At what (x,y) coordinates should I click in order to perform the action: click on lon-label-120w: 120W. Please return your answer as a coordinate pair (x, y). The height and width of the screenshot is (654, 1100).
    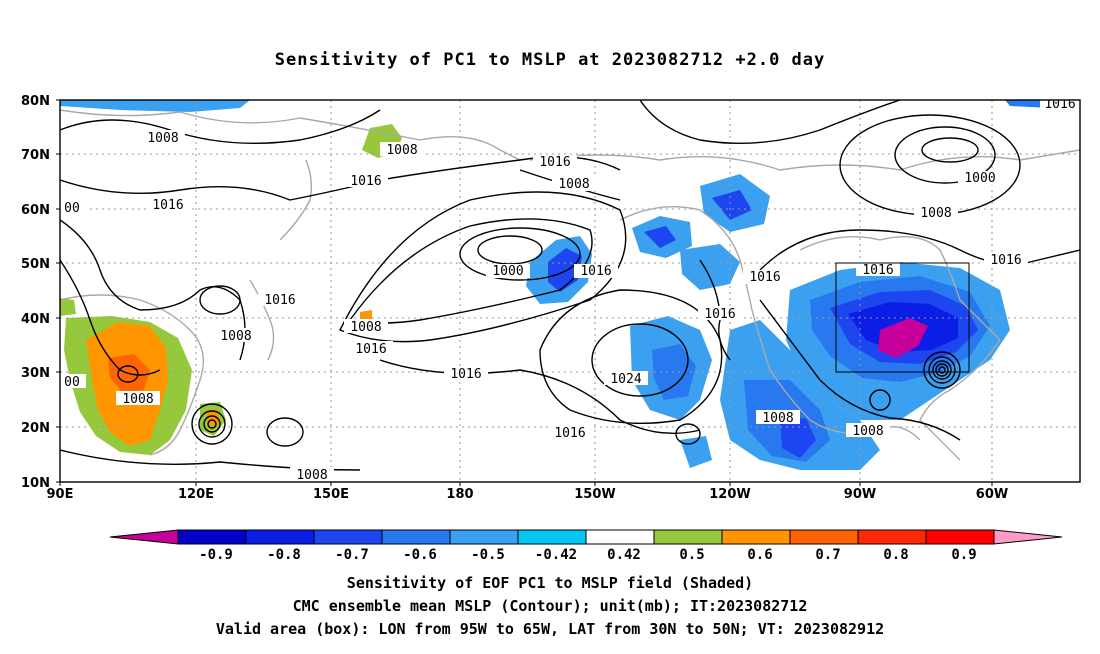
    Looking at the image, I should click on (729, 494).